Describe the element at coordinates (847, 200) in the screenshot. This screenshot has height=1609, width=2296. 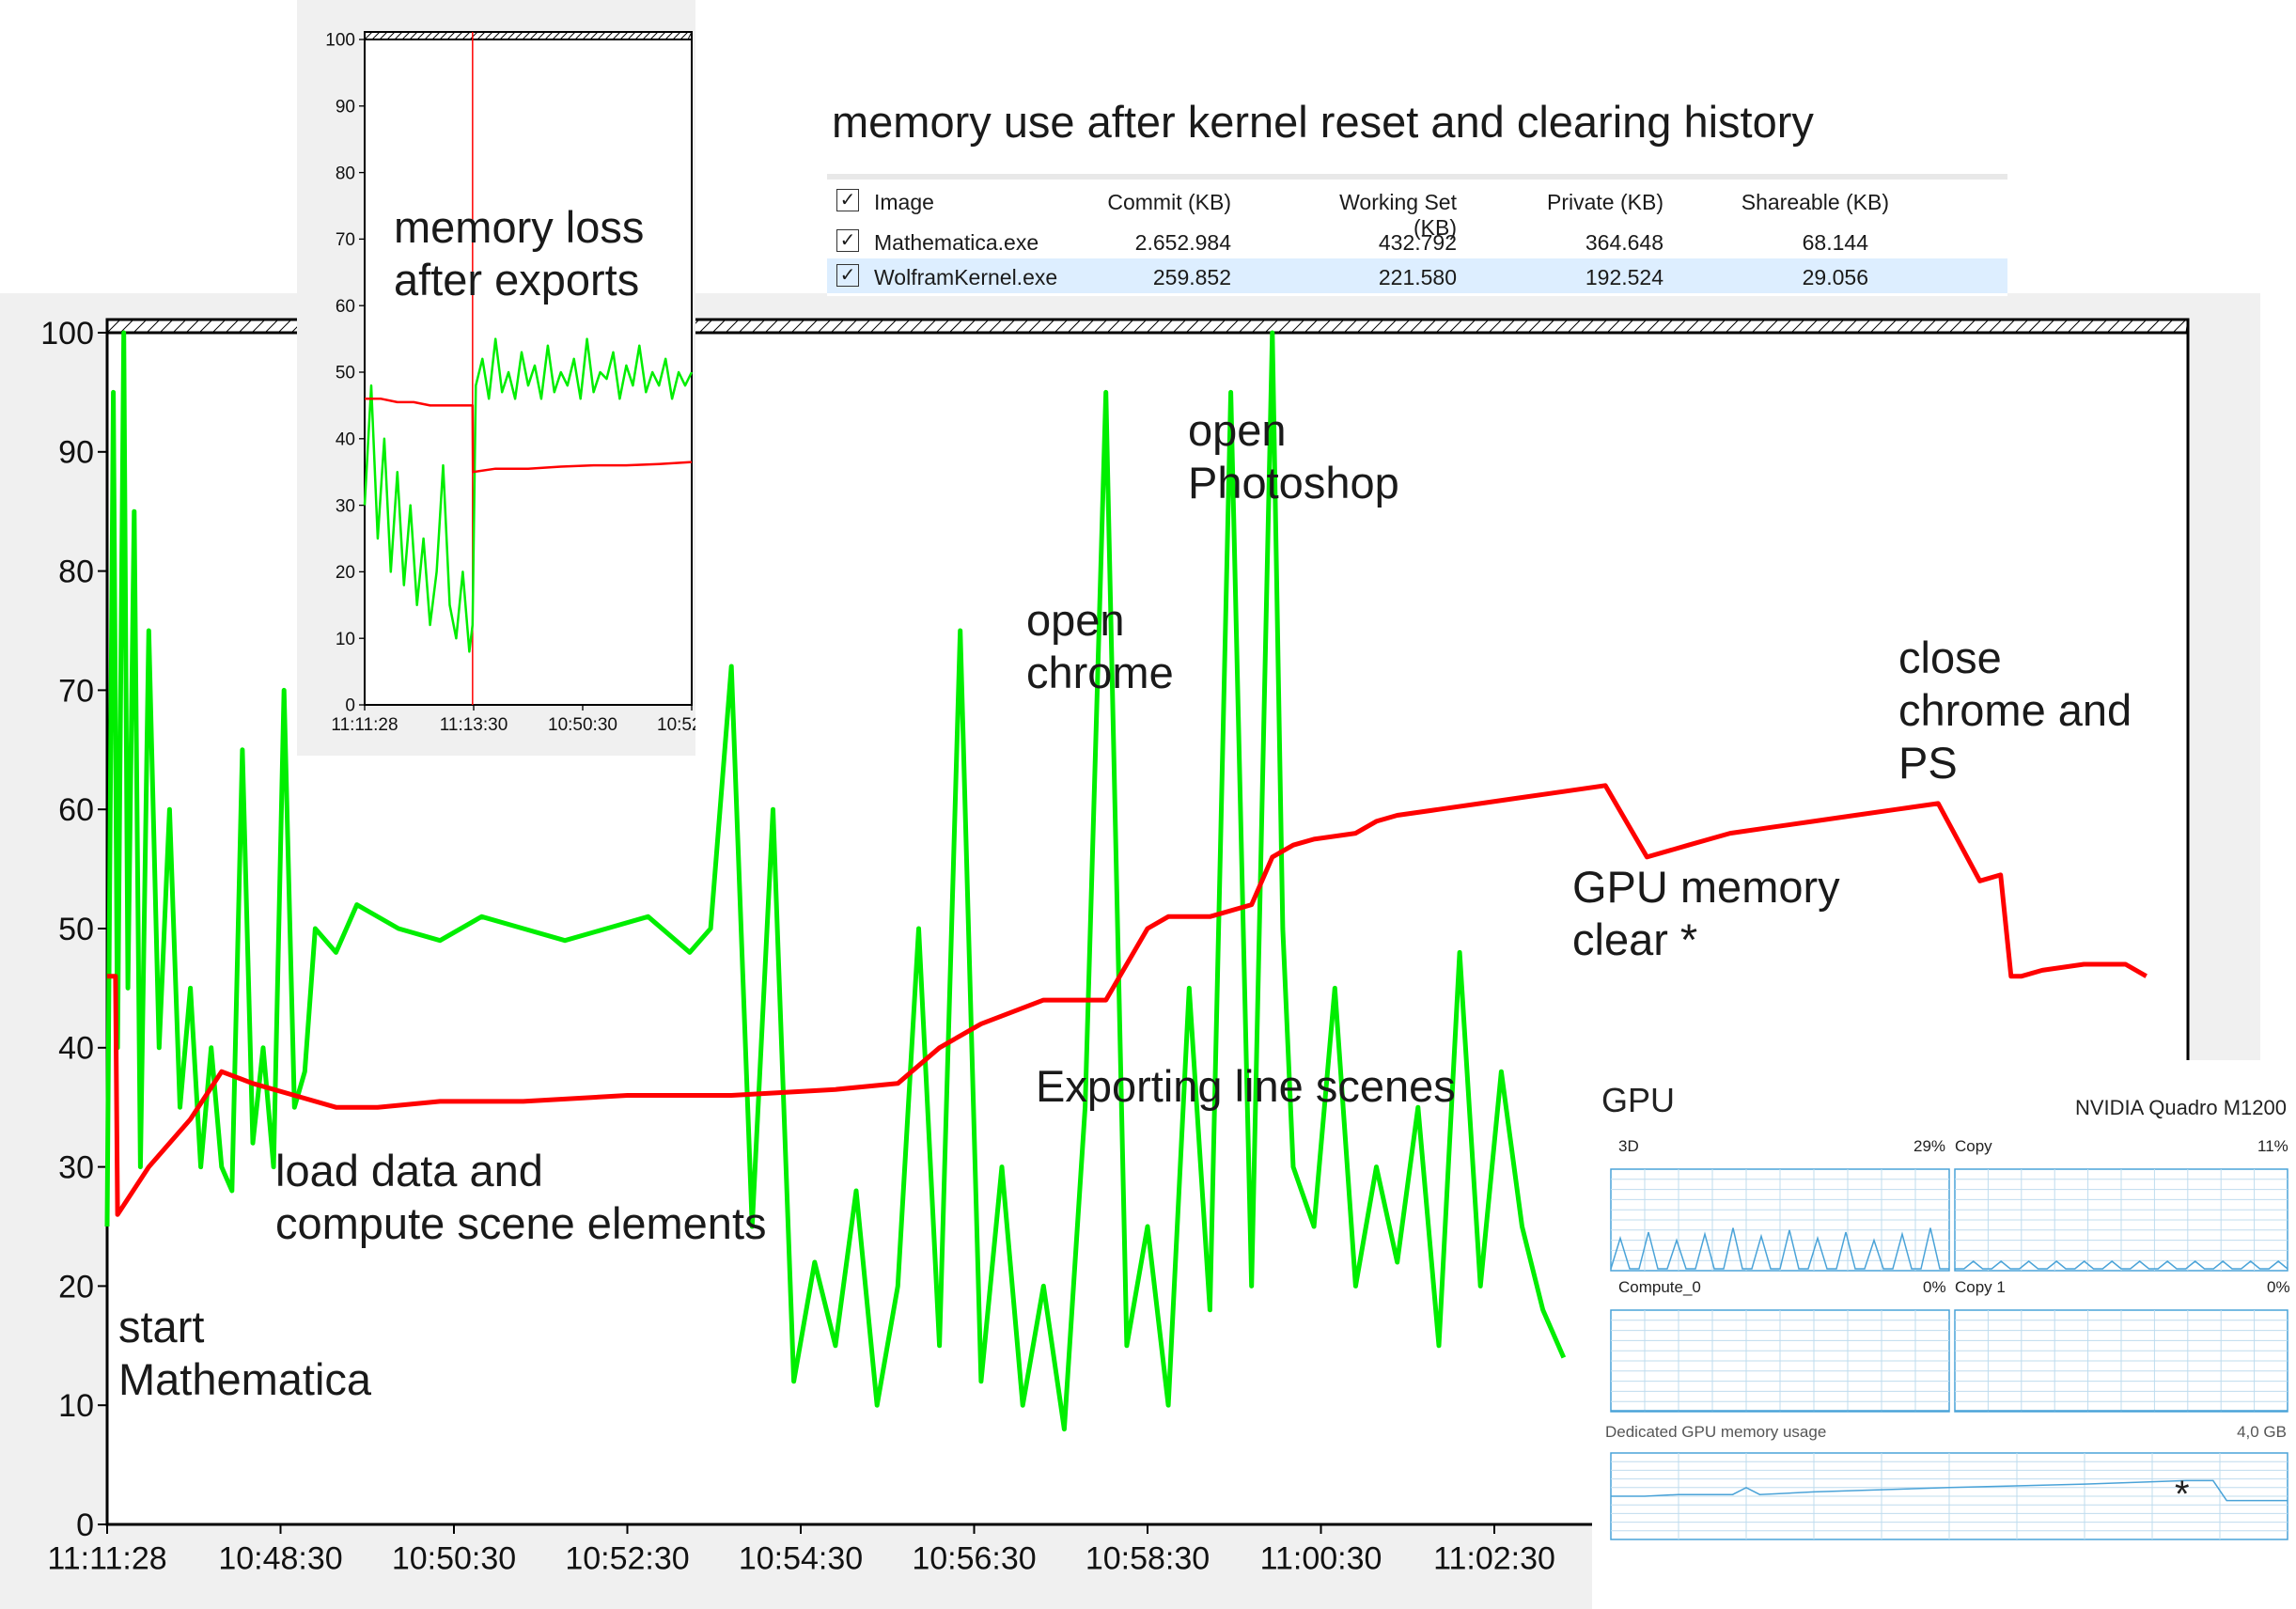
I see `select-all-checkbox: ✓` at that location.